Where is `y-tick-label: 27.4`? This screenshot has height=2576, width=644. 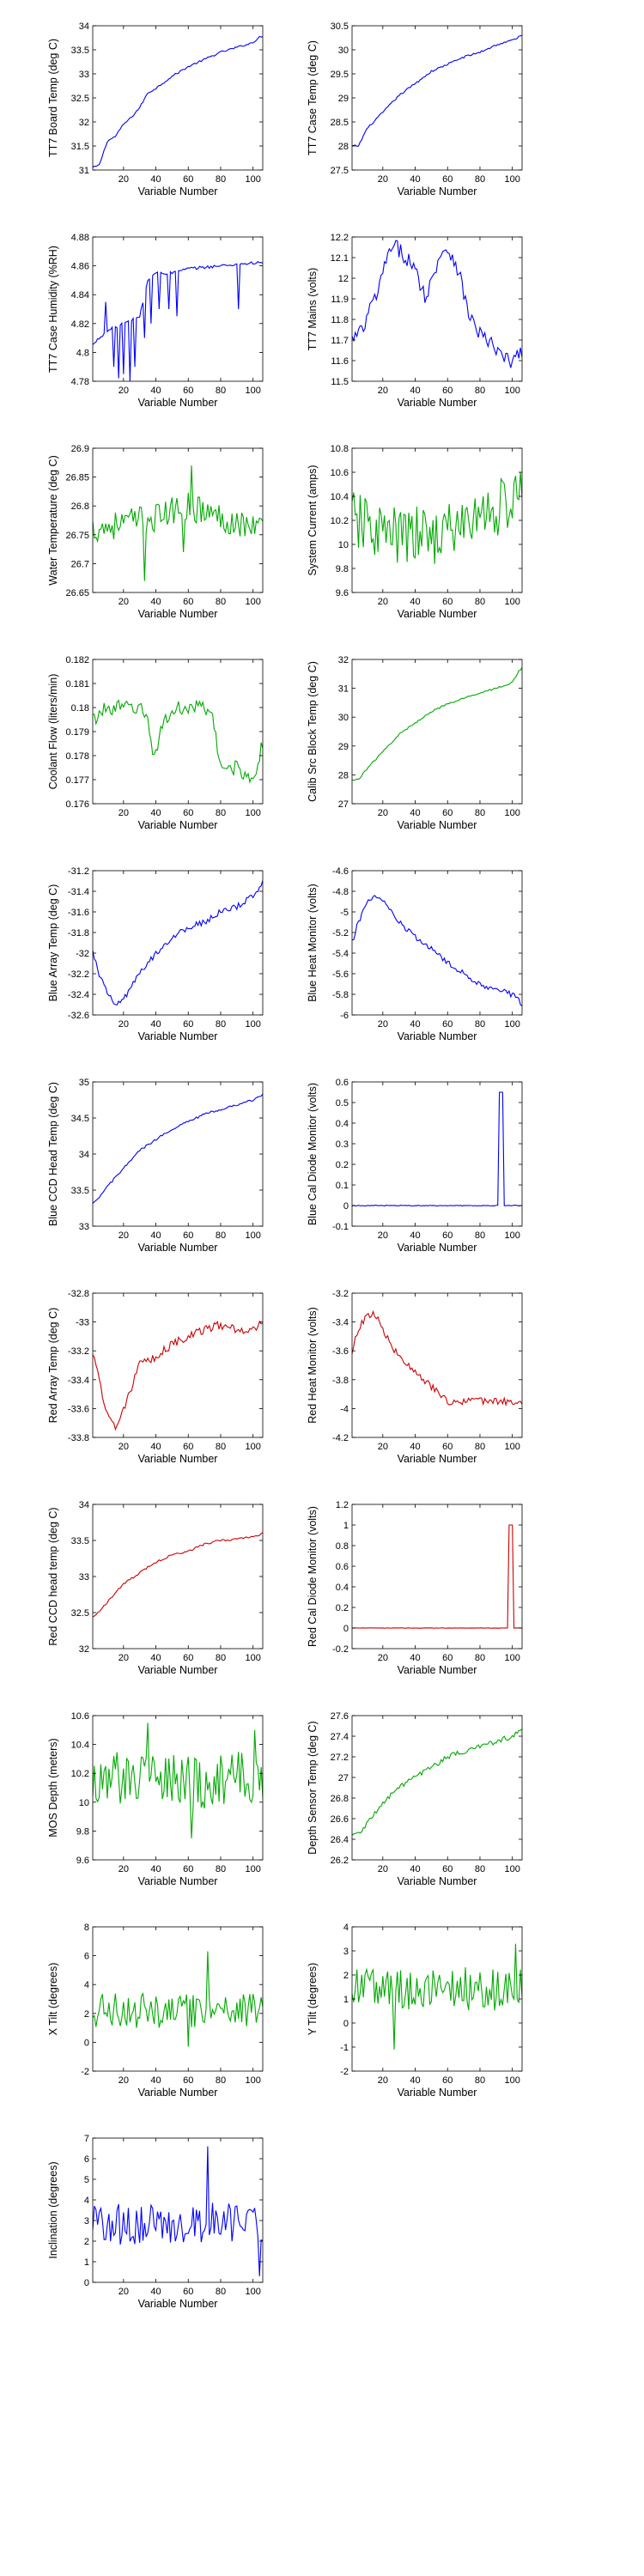
y-tick-label: 27.4 is located at coordinates (340, 1737).